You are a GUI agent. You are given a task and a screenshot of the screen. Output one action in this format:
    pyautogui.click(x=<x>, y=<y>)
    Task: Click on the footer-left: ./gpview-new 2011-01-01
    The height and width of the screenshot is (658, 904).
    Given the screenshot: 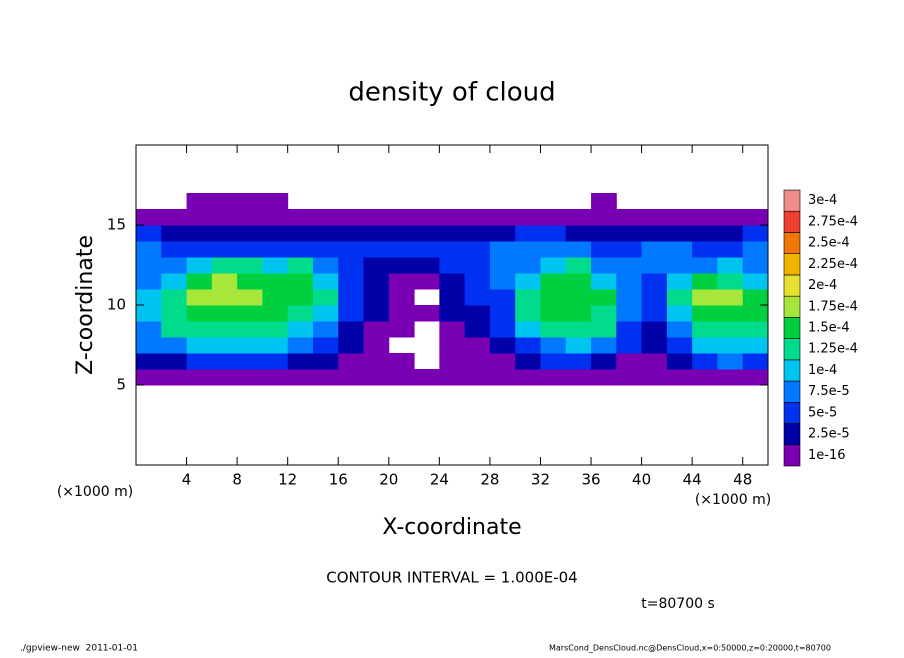 What is the action you would take?
    pyautogui.click(x=79, y=649)
    